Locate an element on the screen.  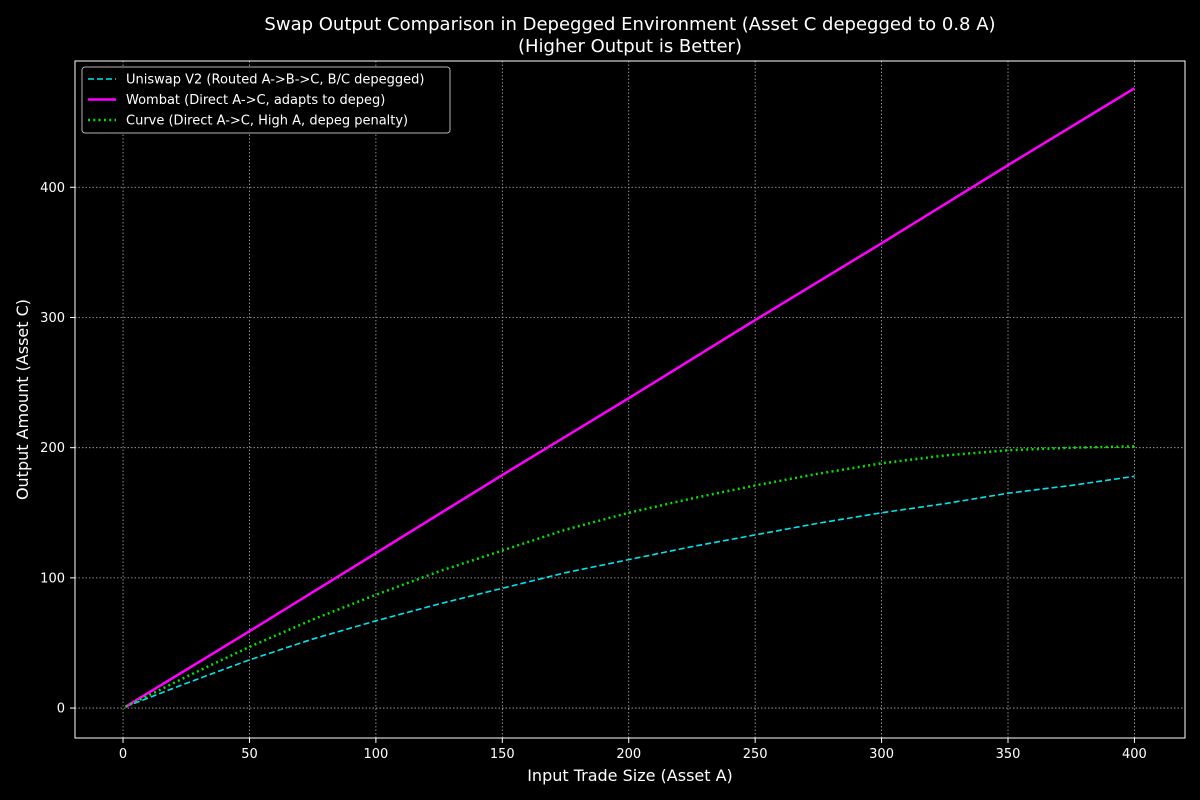
chart-subtitle: (Higher Output is Better) is located at coordinates (630, 46).